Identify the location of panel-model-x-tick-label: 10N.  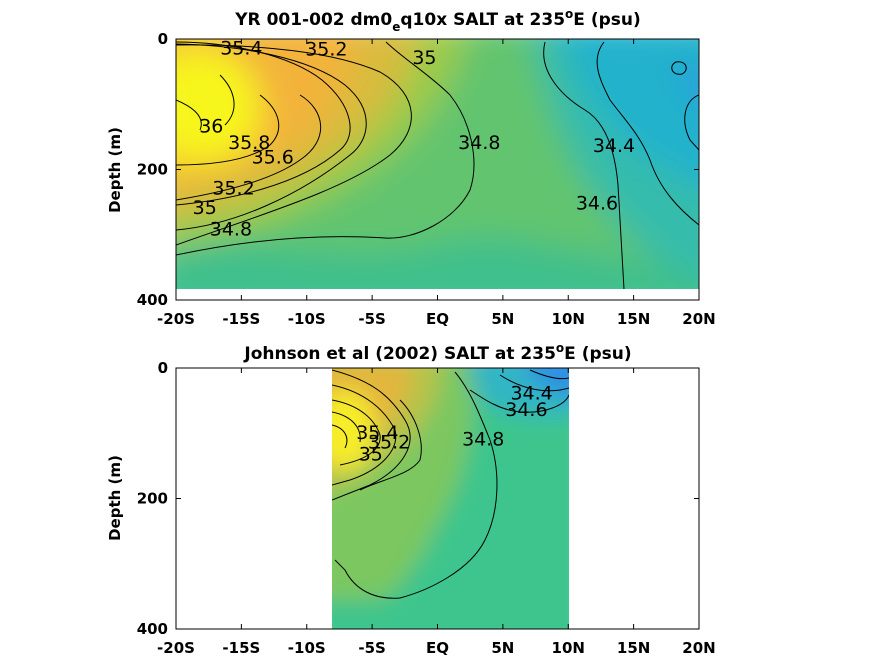
(568, 319).